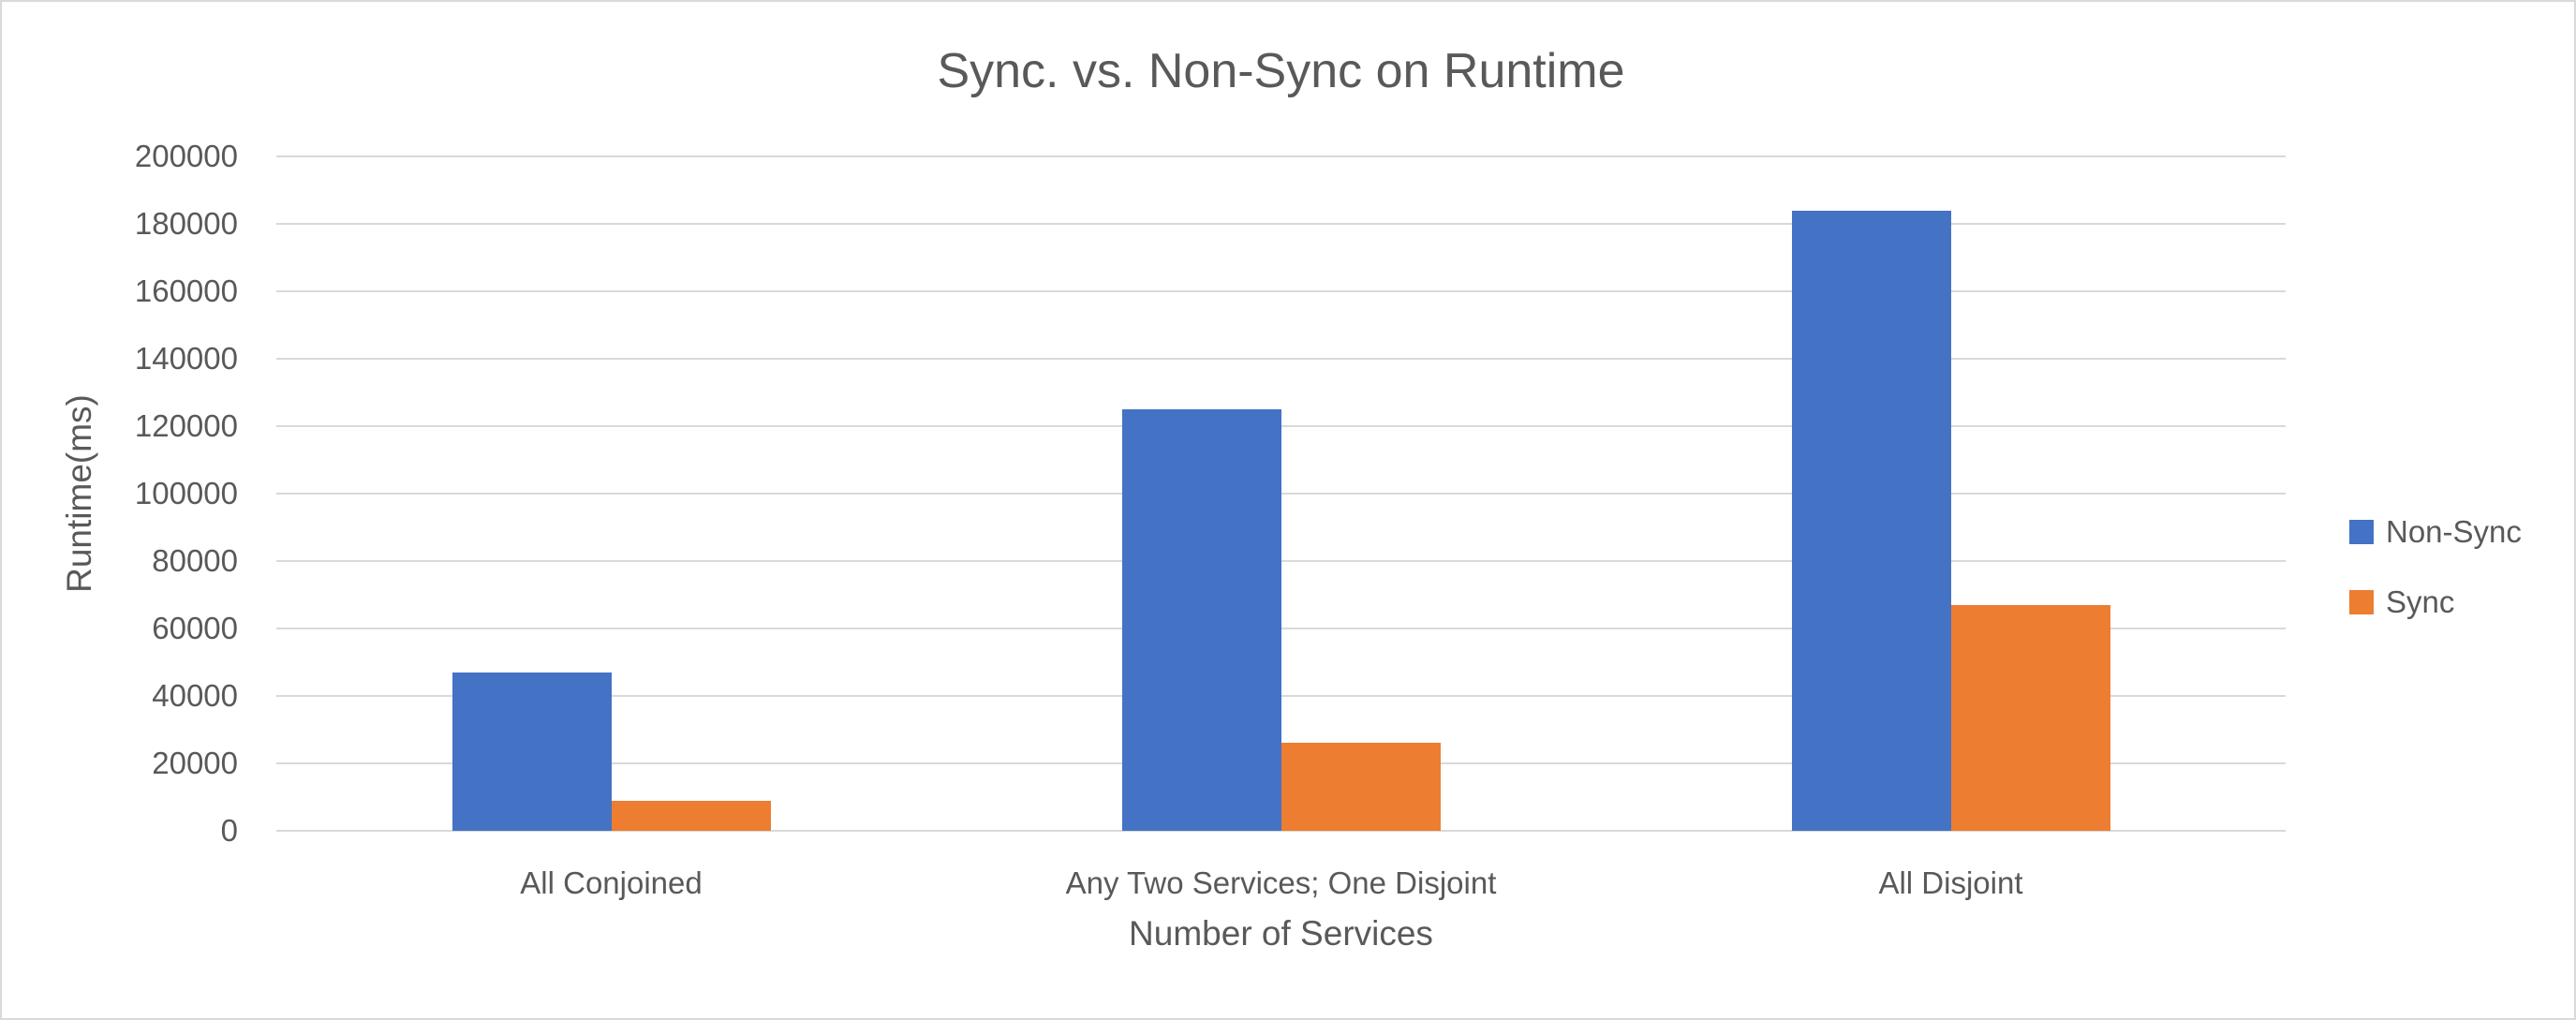  What do you see at coordinates (2361, 602) in the screenshot?
I see `legend-swatch-sync-icon` at bounding box center [2361, 602].